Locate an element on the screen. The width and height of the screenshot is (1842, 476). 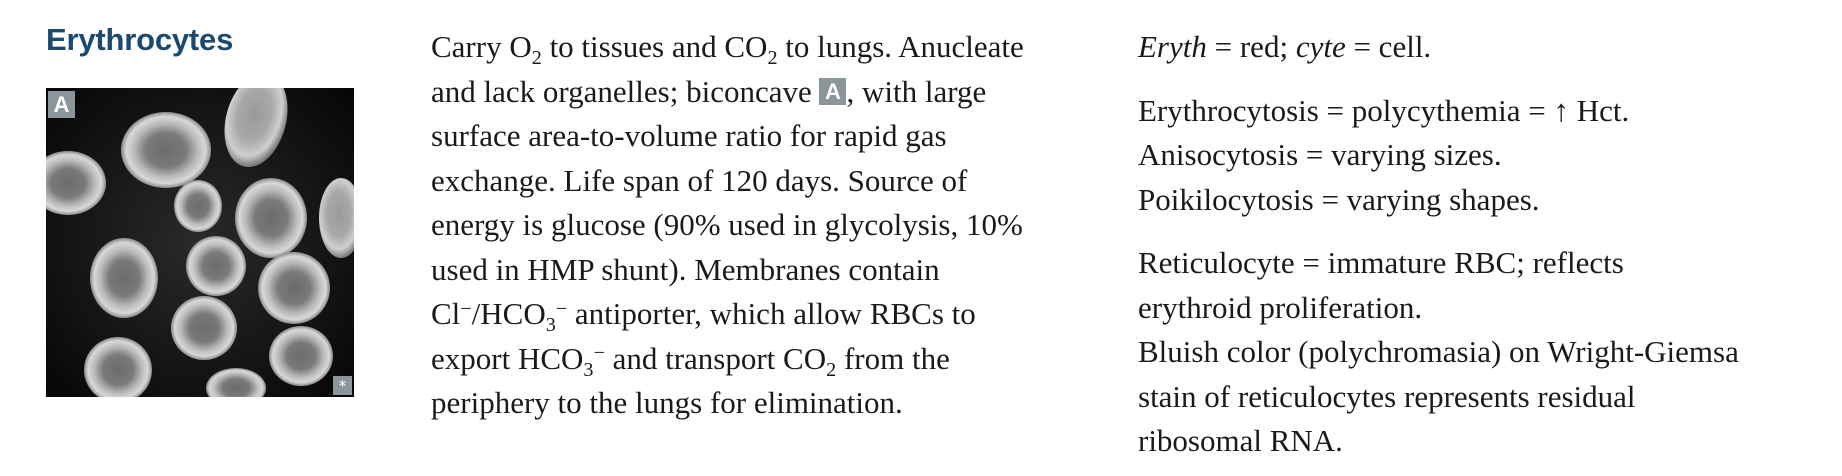
micrograph-image is located at coordinates (200, 242).